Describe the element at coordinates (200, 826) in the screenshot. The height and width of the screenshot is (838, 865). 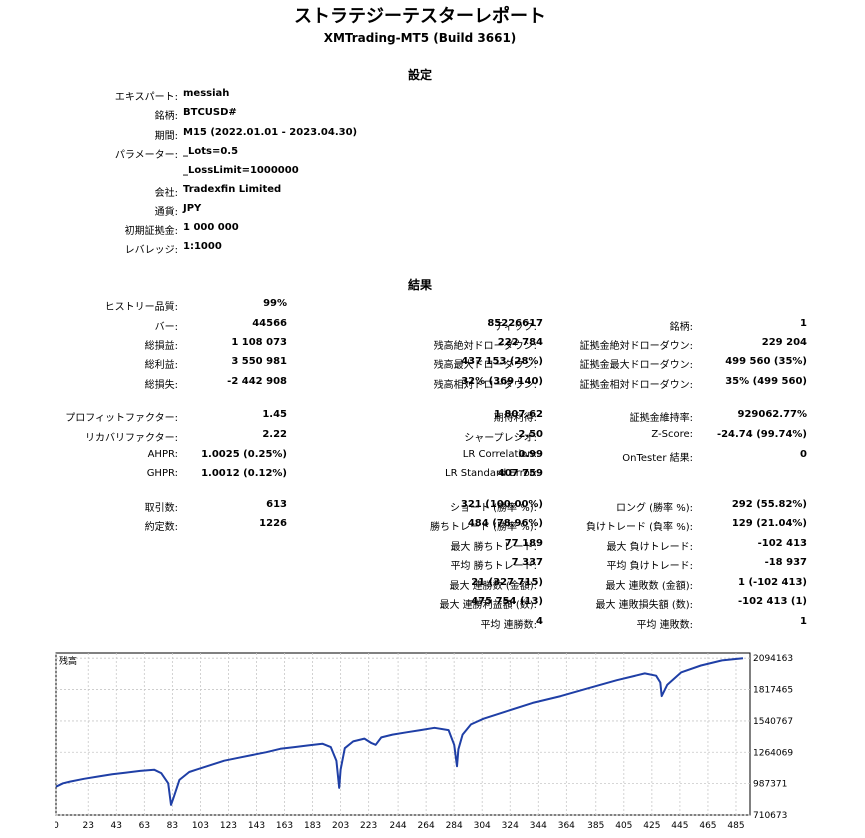
I see `x-tick-label: 103` at that location.